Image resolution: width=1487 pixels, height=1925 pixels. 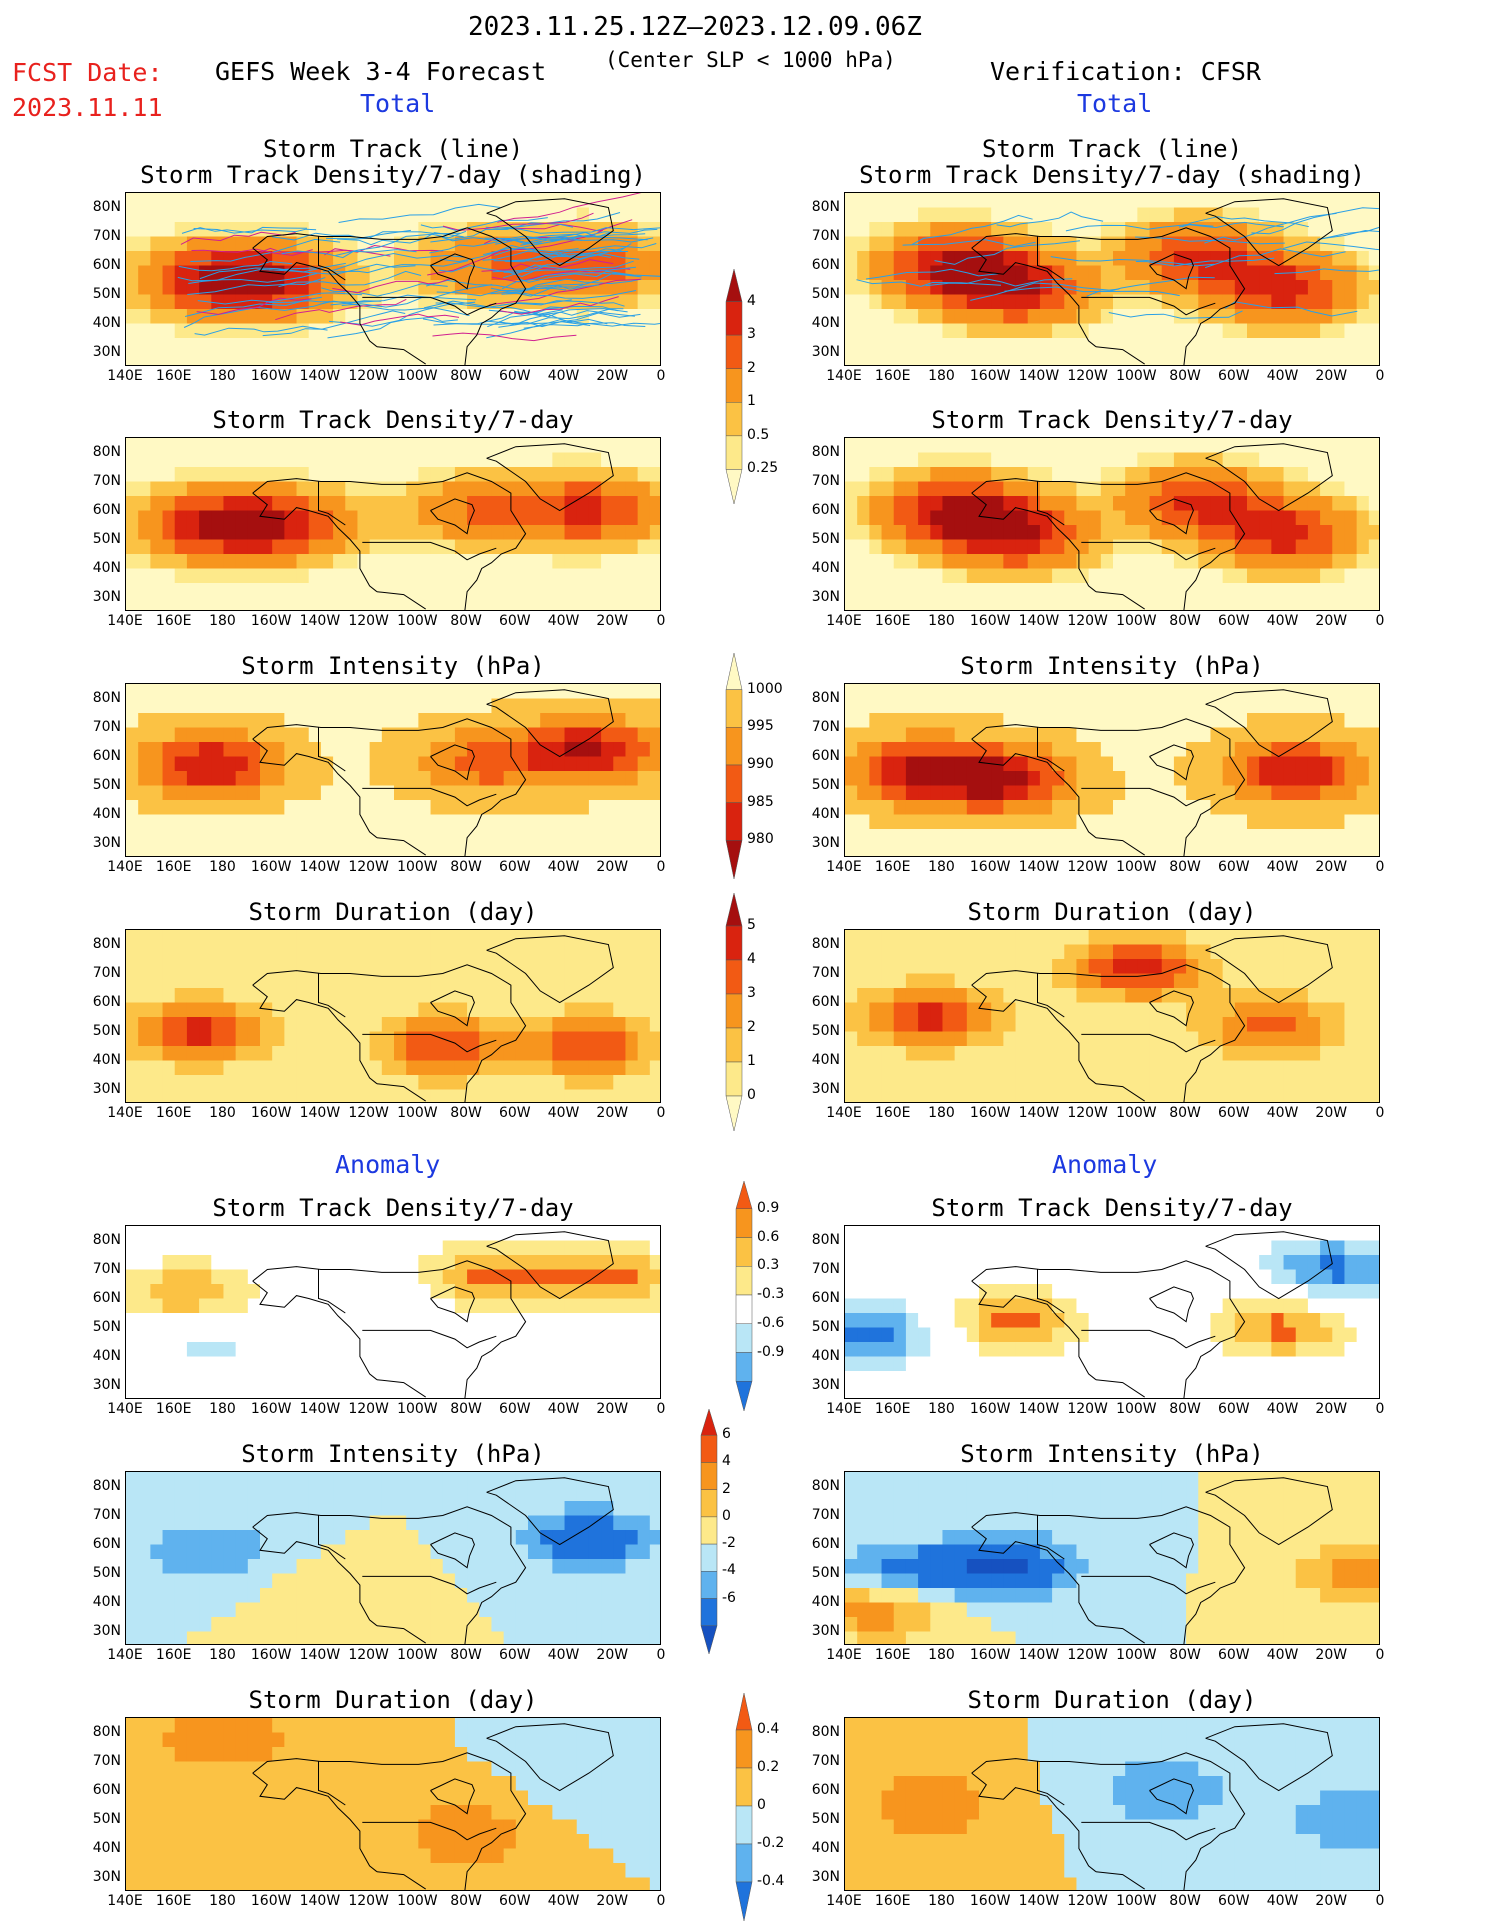 I want to click on panel-title-line: Storm Track (line), so click(x=1112, y=149).